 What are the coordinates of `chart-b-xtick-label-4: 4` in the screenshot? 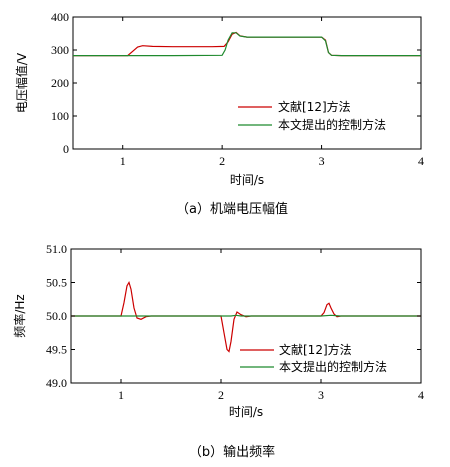 It's located at (421, 395).